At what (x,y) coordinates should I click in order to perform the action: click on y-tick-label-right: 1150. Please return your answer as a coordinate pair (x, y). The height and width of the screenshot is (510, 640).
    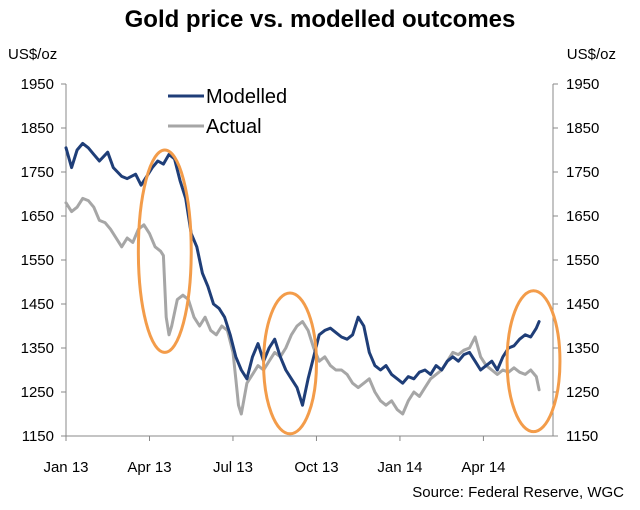
    Looking at the image, I should click on (582, 436).